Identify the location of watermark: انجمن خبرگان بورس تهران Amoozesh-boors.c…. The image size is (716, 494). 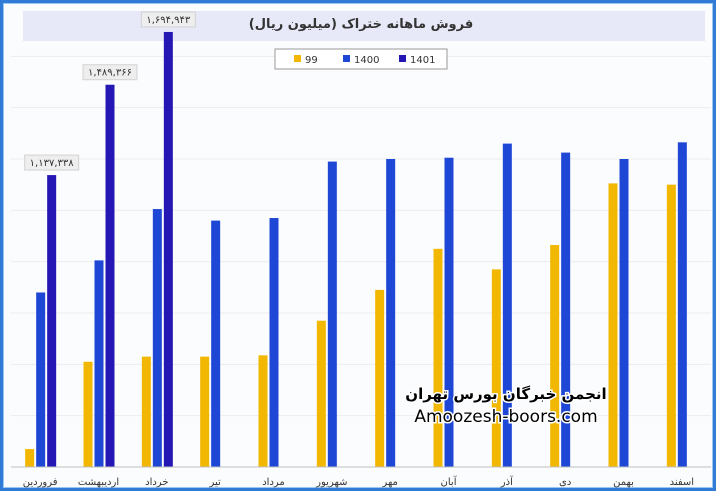
(506, 406).